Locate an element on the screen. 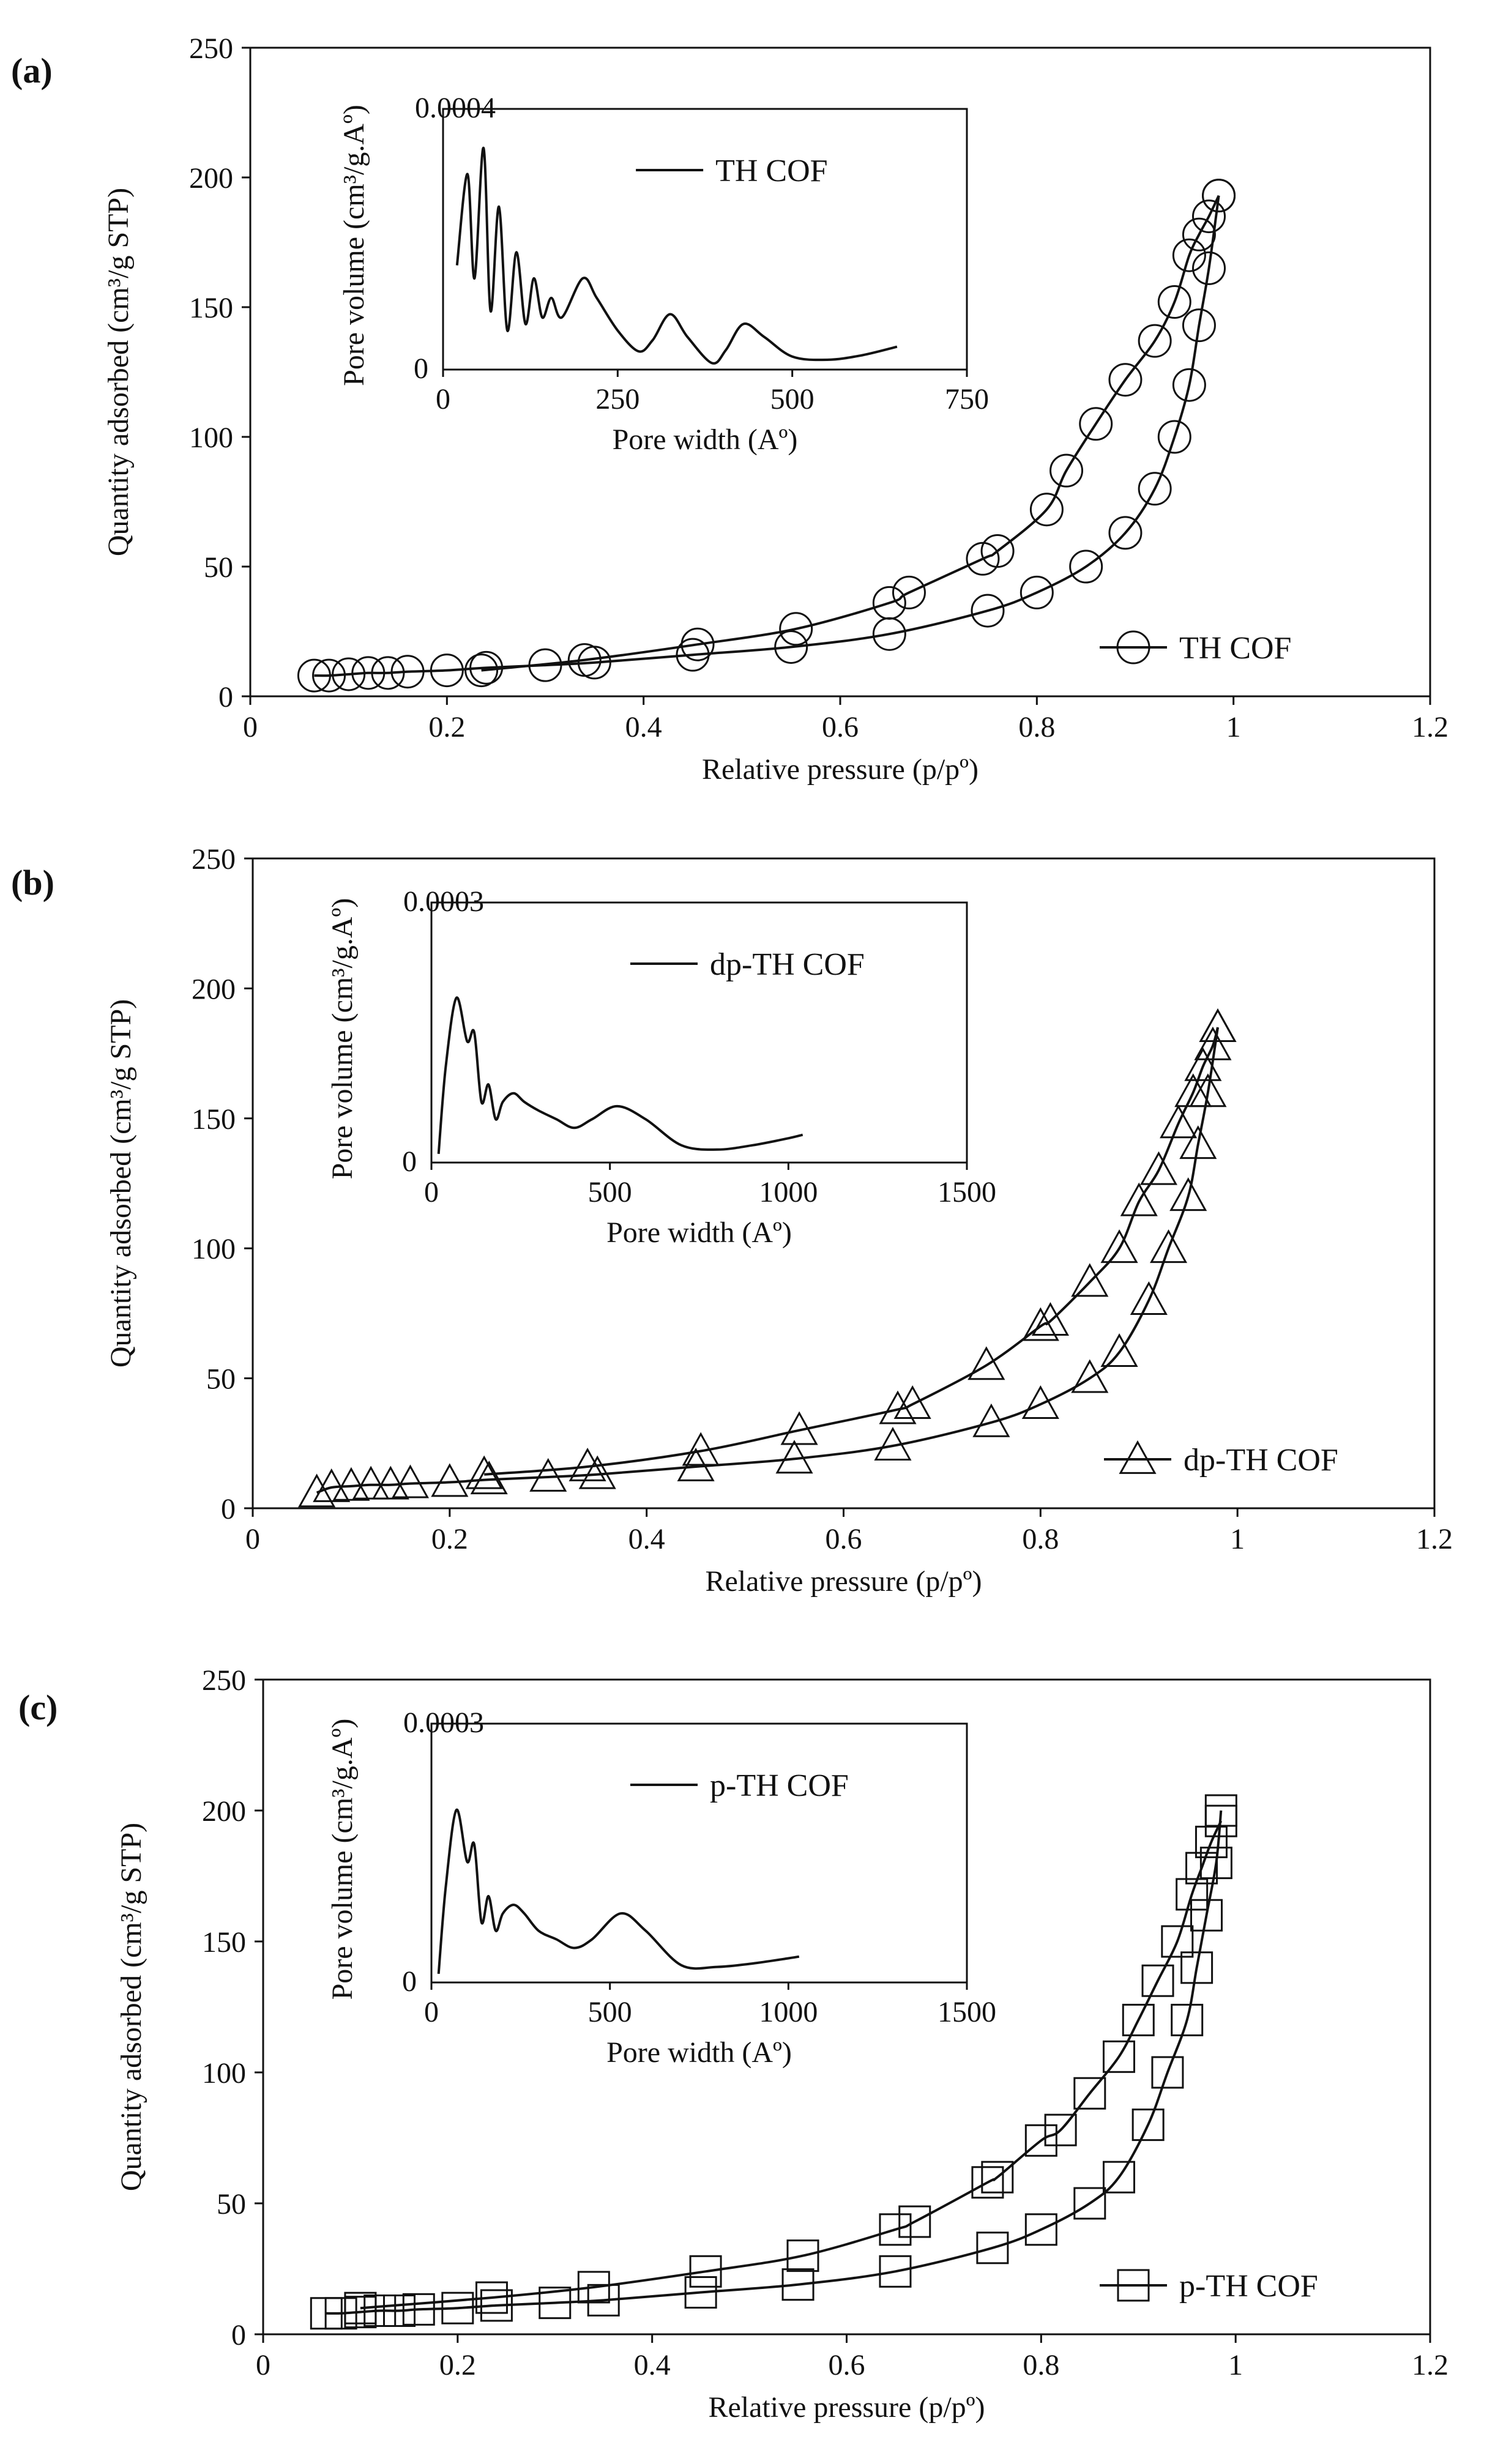  y-tick-label: 100 is located at coordinates (214, 1249).